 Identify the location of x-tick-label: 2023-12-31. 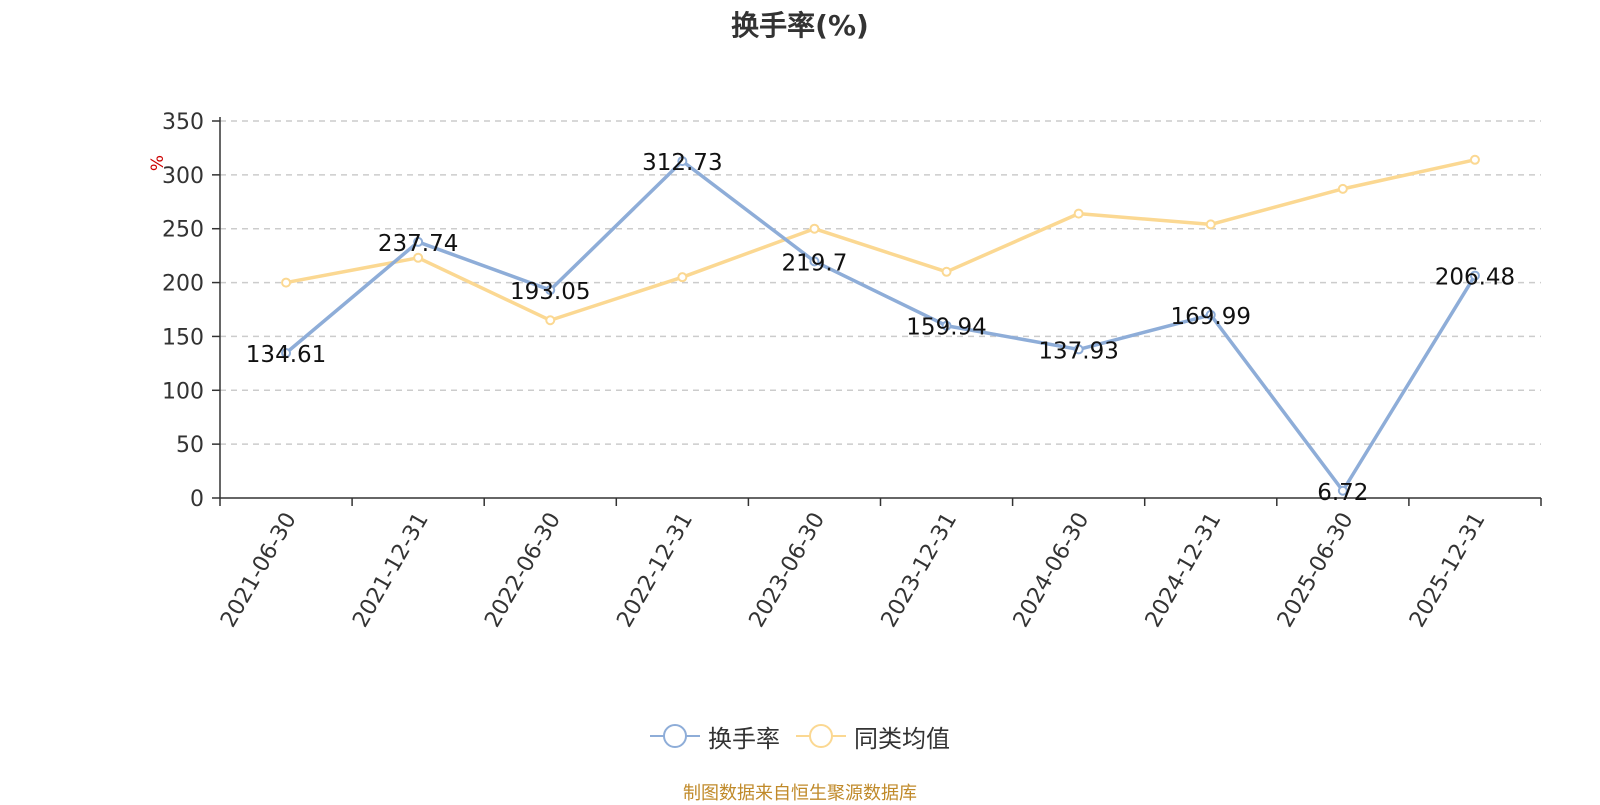
(920, 570).